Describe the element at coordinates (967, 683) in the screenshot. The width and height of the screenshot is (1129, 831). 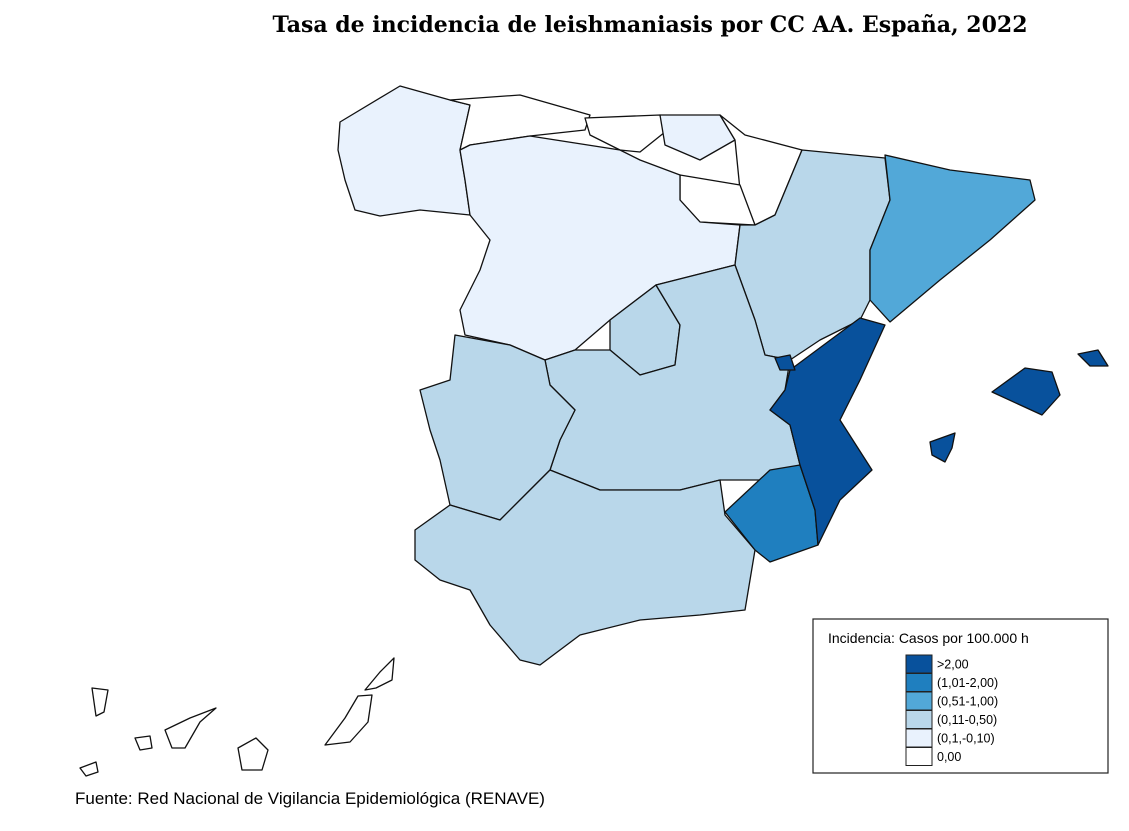
I see `legend-label: (1,01-2,00)` at that location.